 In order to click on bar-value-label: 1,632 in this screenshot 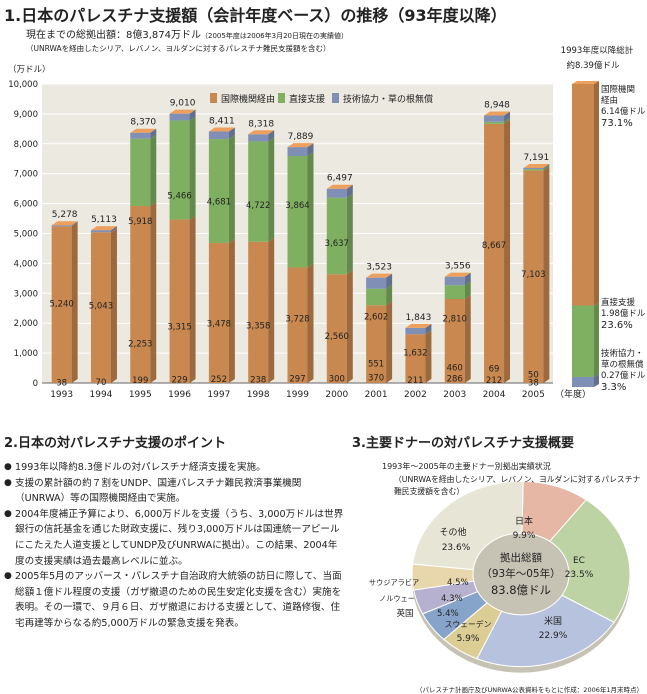, I will do `click(415, 353)`.